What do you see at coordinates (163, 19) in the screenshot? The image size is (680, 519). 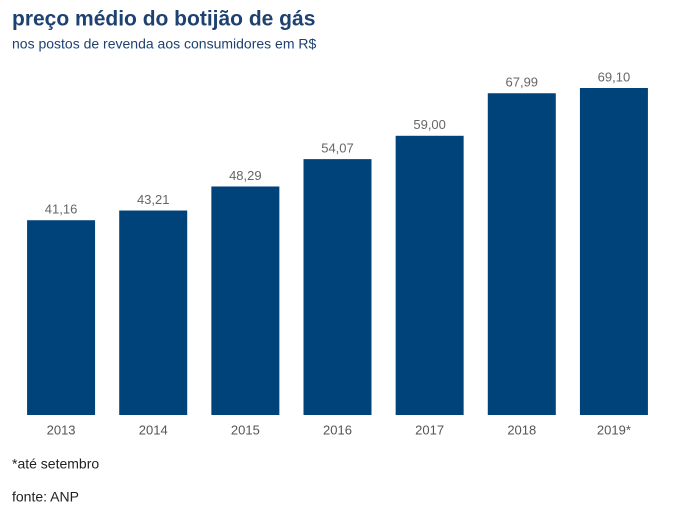 I see `chart-title: preço médio do botijão de gás` at bounding box center [163, 19].